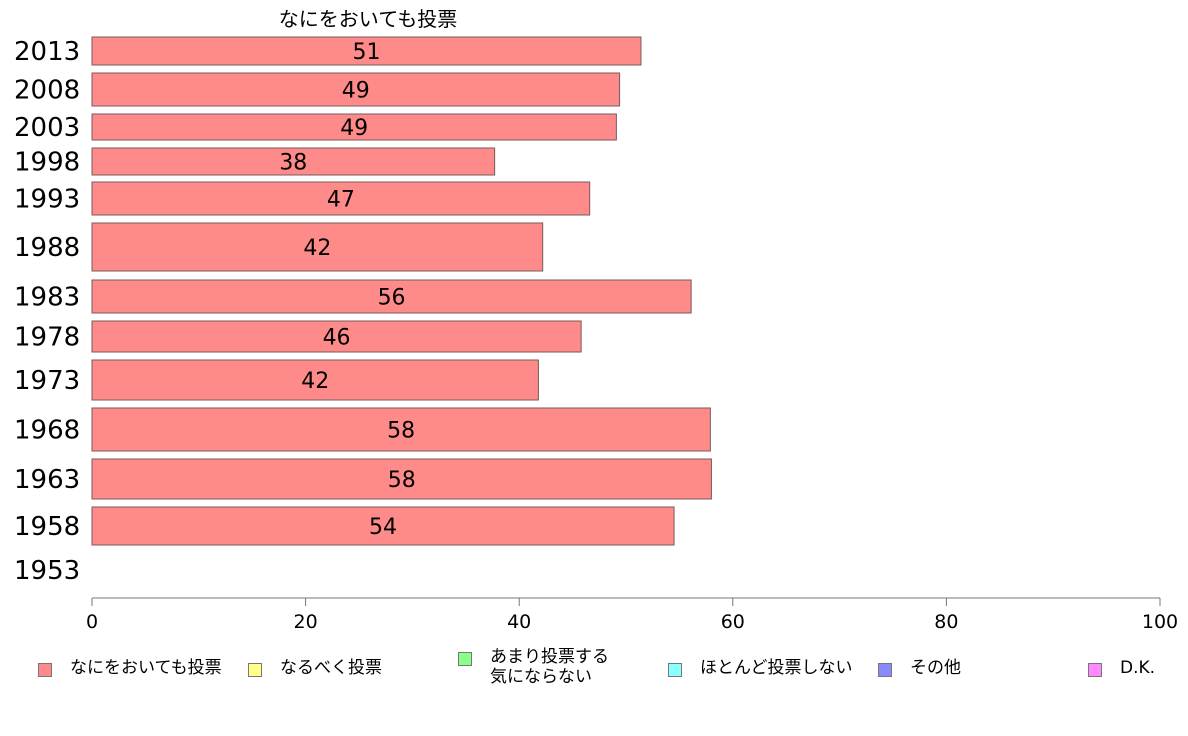 This screenshot has height=736, width=1188. I want to click on bar-value-label: 54, so click(383, 527).